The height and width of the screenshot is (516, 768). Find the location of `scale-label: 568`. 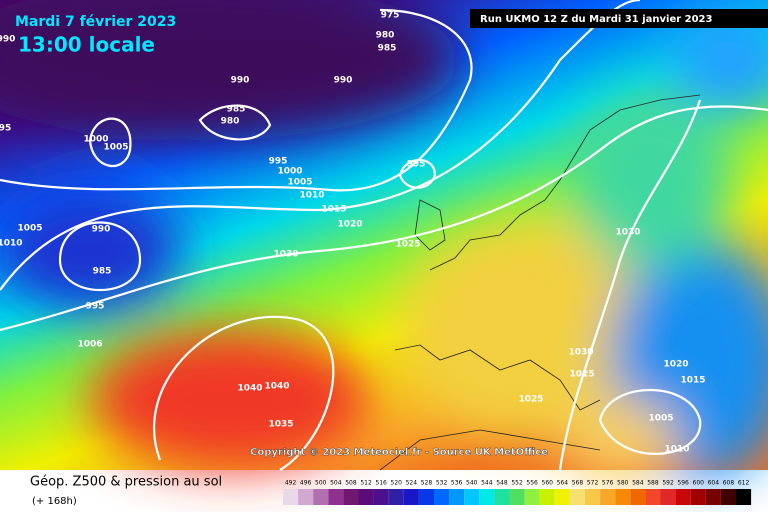

scale-label: 568 is located at coordinates (578, 483).